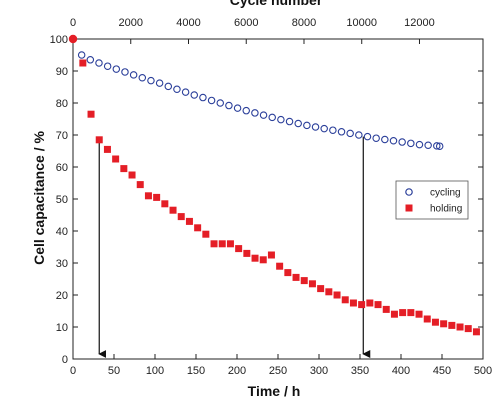 This screenshot has width=495, height=407. I want to click on legend-holding-label: holding, so click(446, 209).